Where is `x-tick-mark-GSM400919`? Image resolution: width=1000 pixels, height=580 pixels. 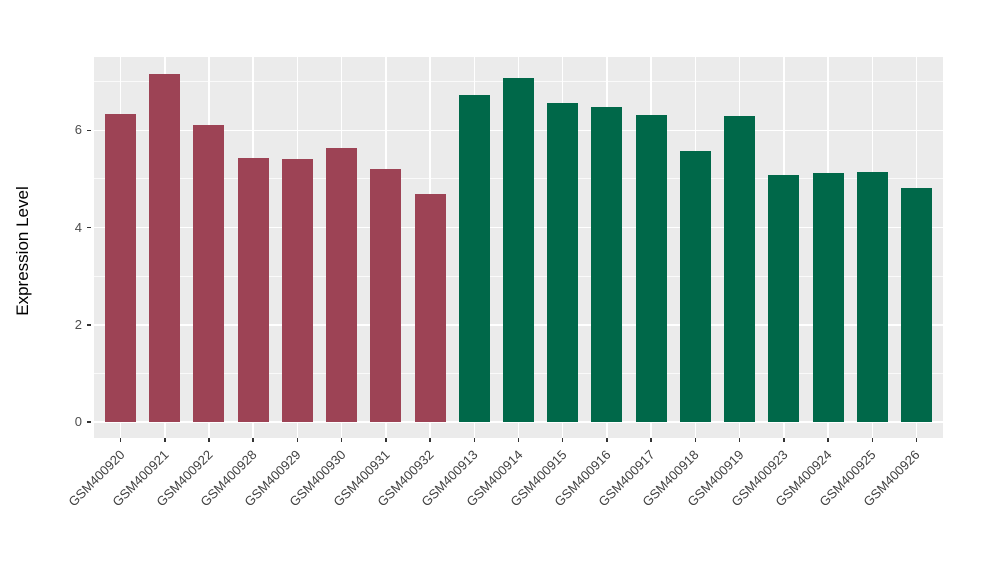 x-tick-mark-GSM400919 is located at coordinates (739, 440).